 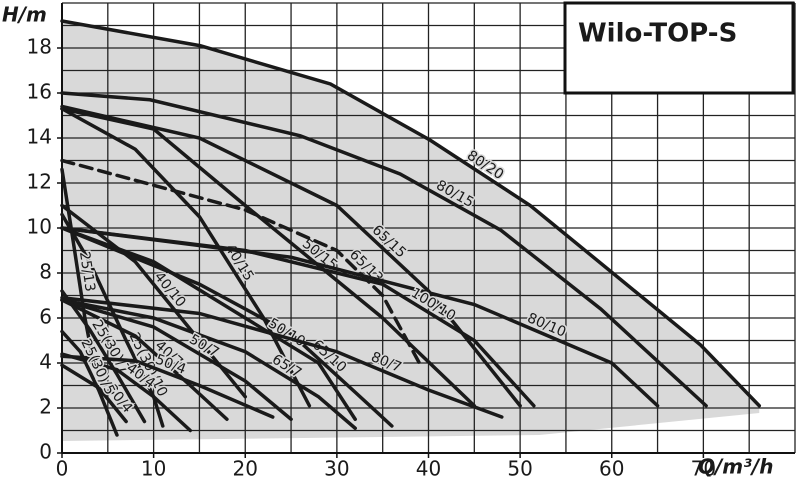 What do you see at coordinates (39, 137) in the screenshot?
I see `y-tick-label: 14` at bounding box center [39, 137].